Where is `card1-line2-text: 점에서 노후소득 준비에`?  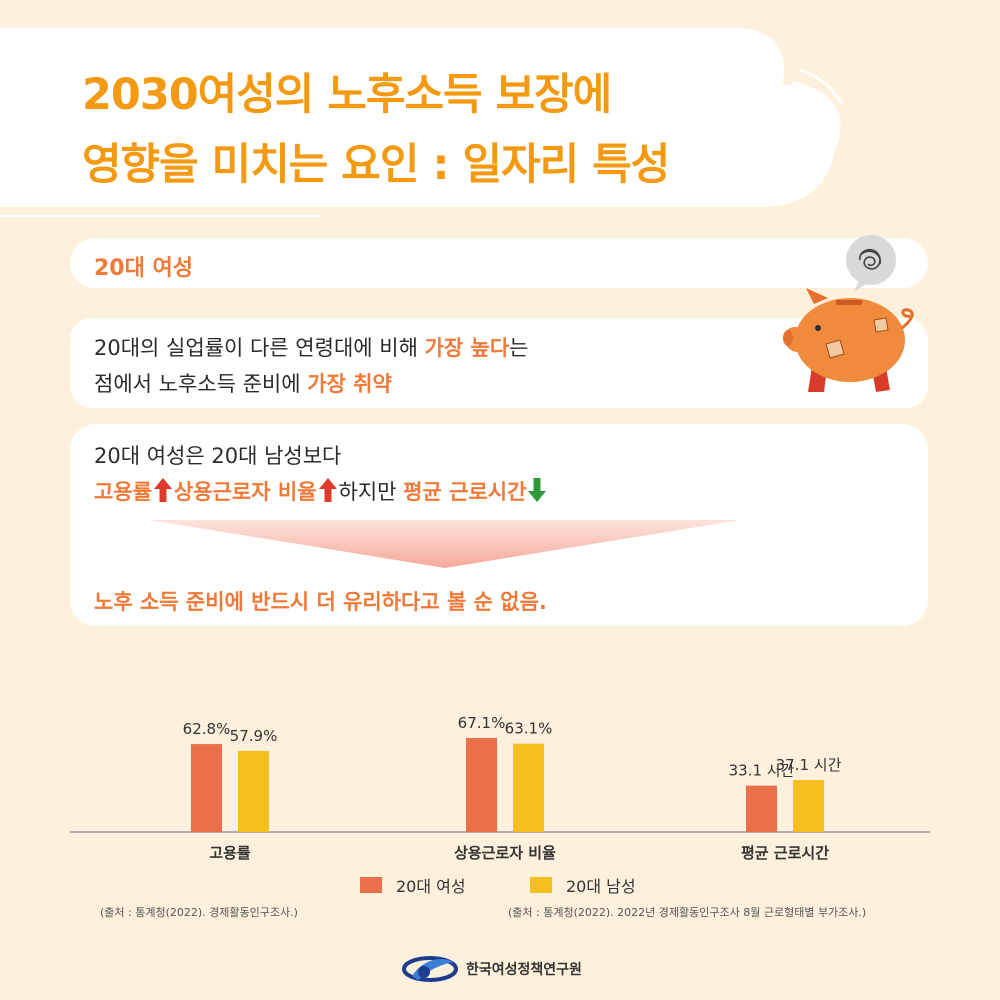
card1-line2-text: 점에서 노후소득 준비에 is located at coordinates (201, 384).